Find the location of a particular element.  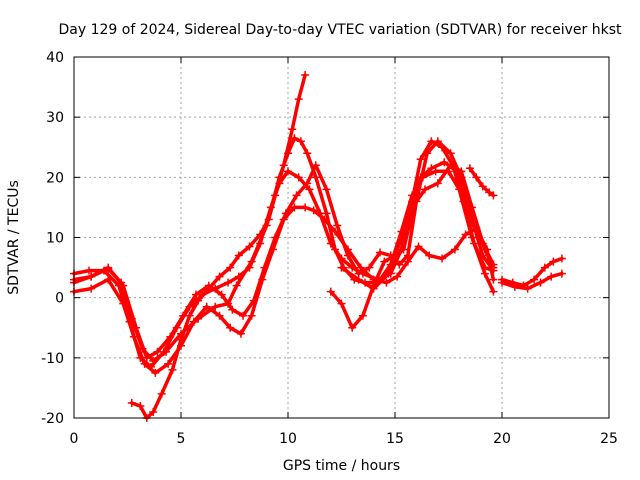

y-tick-label: -20 is located at coordinates (52, 419).